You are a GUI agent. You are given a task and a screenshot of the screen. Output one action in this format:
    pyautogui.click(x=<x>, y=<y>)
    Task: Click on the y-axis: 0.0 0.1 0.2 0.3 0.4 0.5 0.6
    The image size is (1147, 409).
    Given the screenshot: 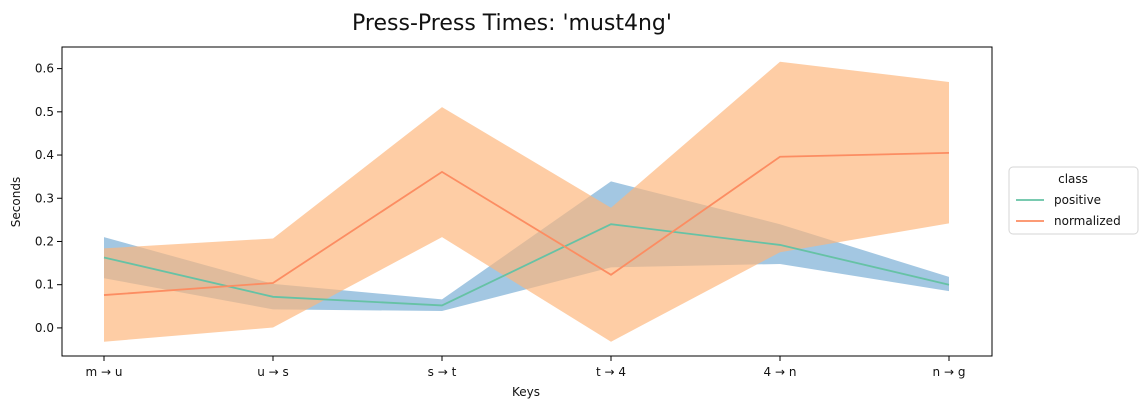 What is the action you would take?
    pyautogui.click(x=48, y=198)
    